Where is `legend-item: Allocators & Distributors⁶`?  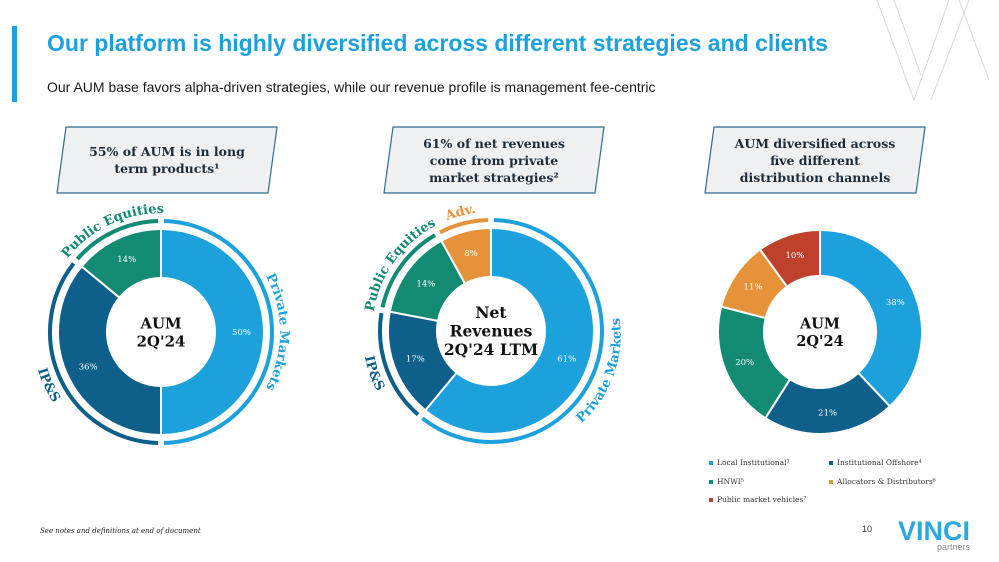 legend-item: Allocators & Distributors⁶ is located at coordinates (882, 481).